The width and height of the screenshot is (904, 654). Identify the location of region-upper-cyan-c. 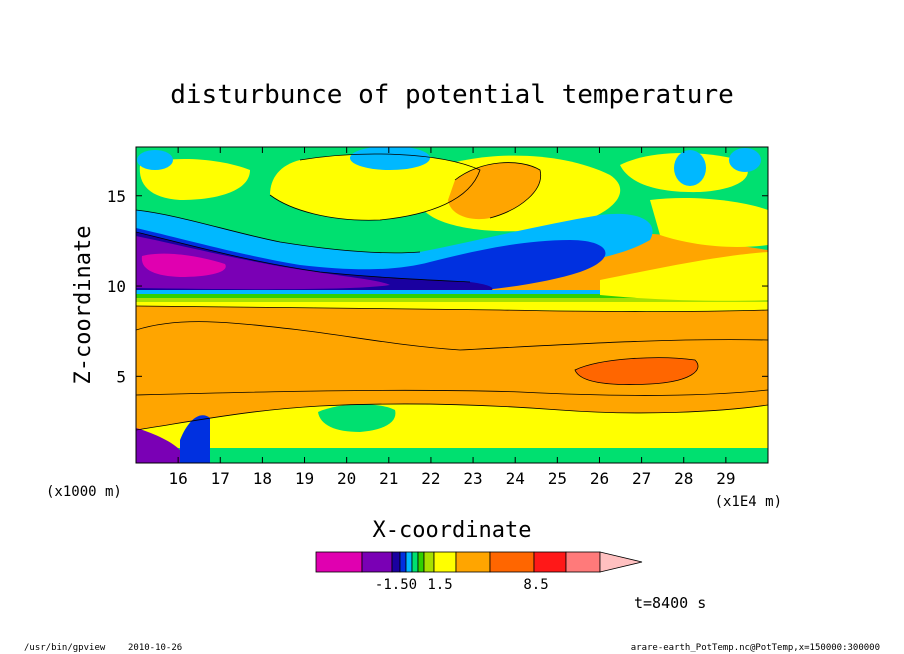
(155, 160).